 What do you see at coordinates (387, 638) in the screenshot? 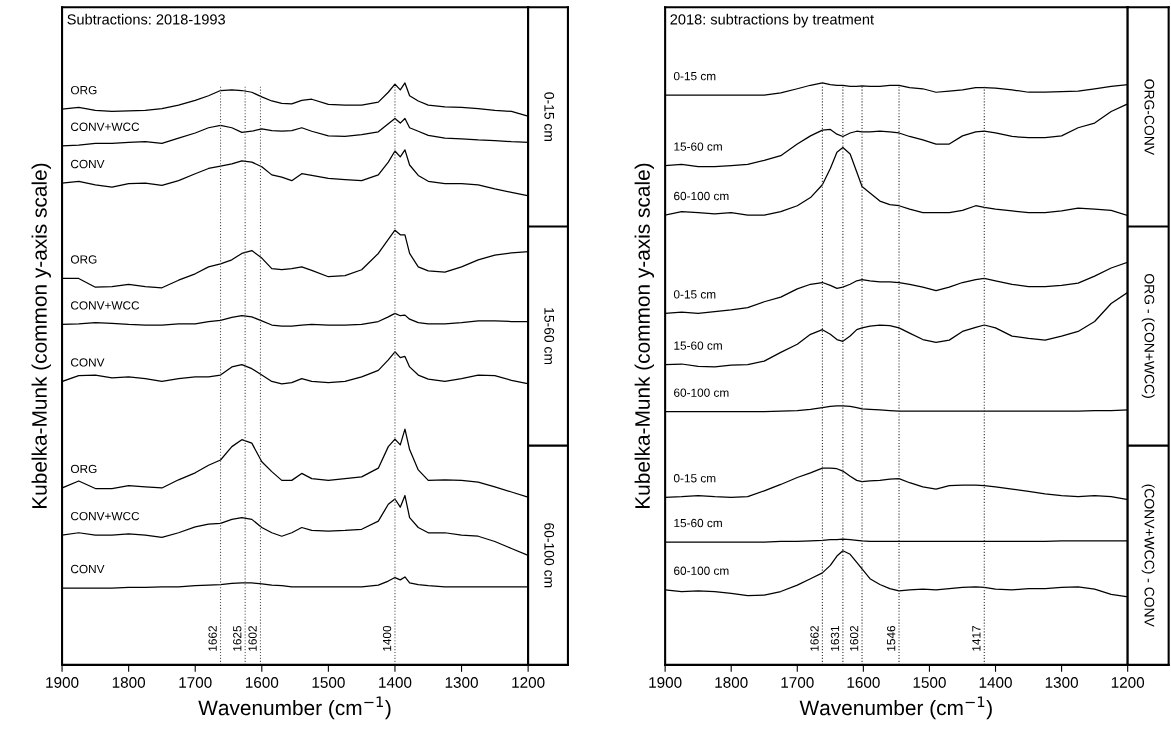
I see `ref-line-label: 1400` at bounding box center [387, 638].